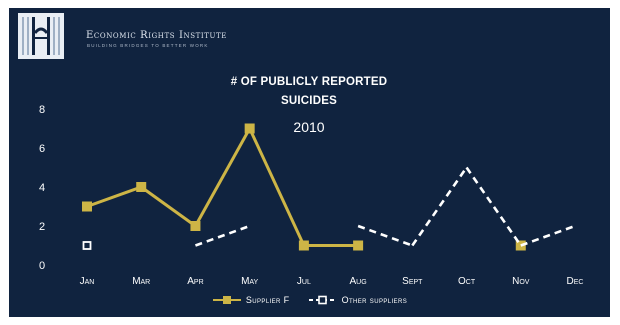  Describe the element at coordinates (157, 35) in the screenshot. I see `org-name: Economic Rights Institute` at that location.